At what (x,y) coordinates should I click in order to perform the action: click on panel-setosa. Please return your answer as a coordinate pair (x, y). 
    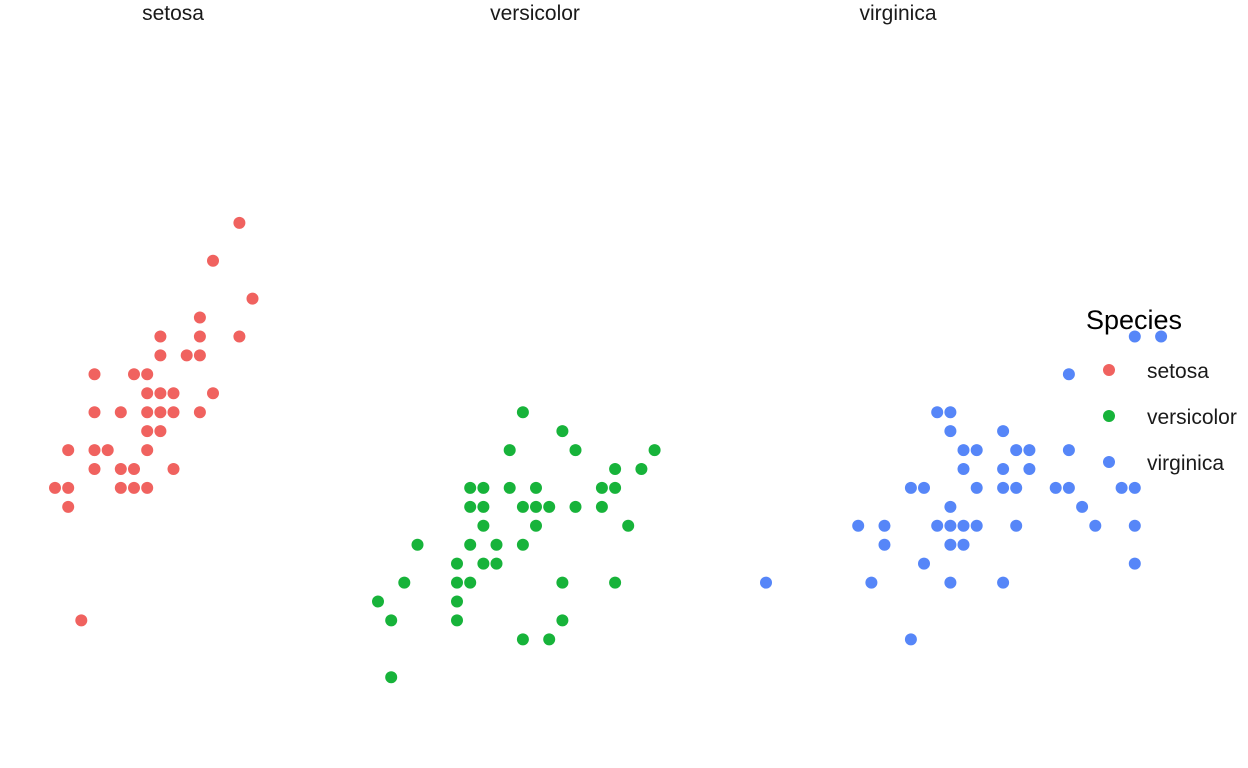
    Looking at the image, I should click on (154, 421).